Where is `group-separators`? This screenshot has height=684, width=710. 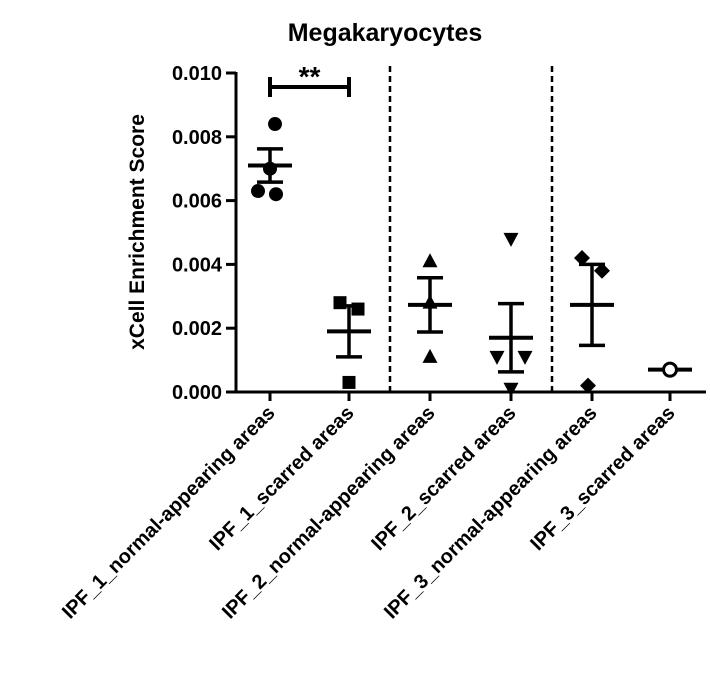 group-separators is located at coordinates (471, 229).